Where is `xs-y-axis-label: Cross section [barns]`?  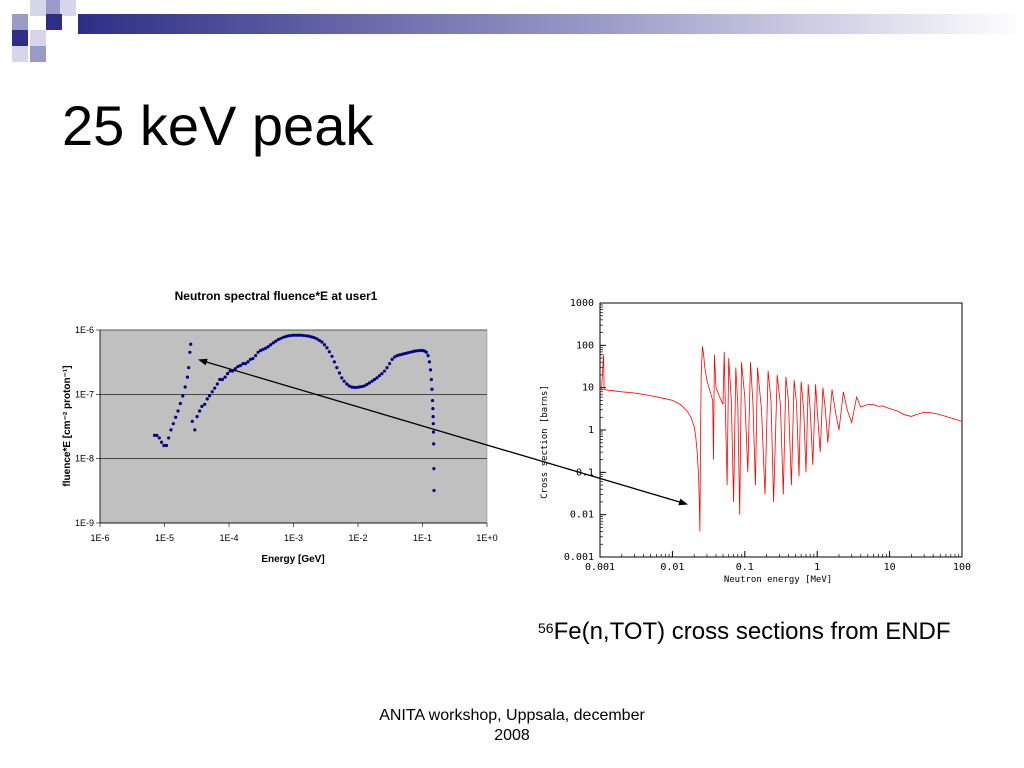
xs-y-axis-label: Cross section [barns] is located at coordinates (545, 442).